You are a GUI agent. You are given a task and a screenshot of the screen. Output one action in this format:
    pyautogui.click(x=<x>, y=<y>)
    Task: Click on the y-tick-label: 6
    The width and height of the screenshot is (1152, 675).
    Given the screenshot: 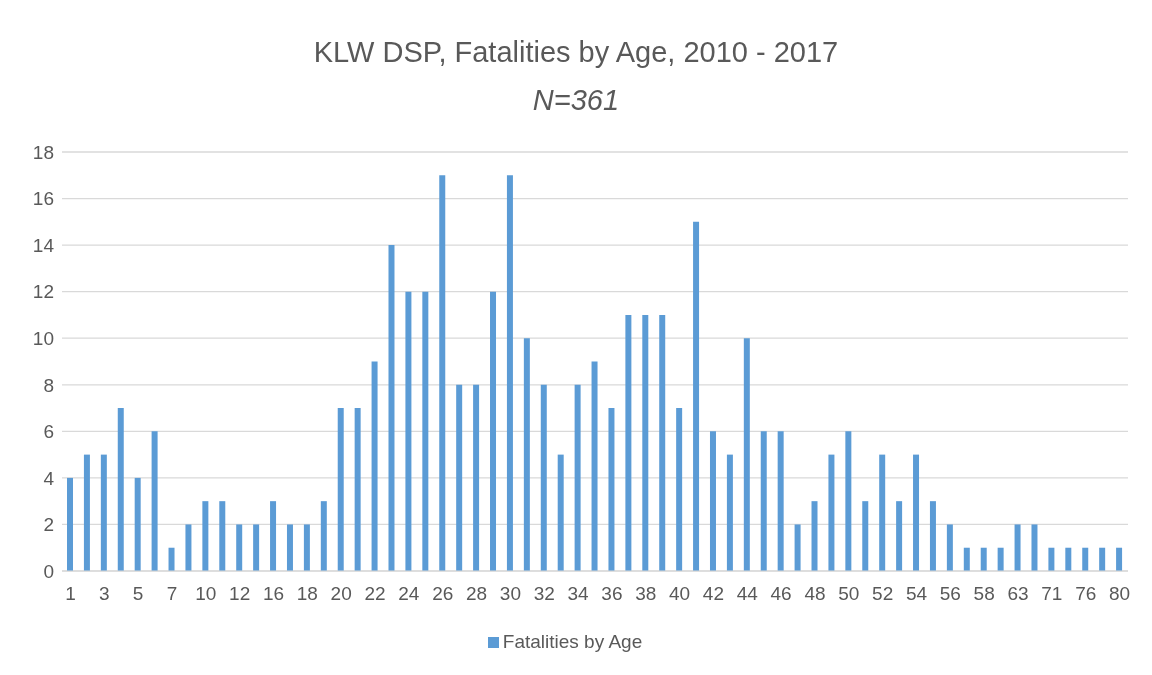 What is the action you would take?
    pyautogui.click(x=48, y=432)
    